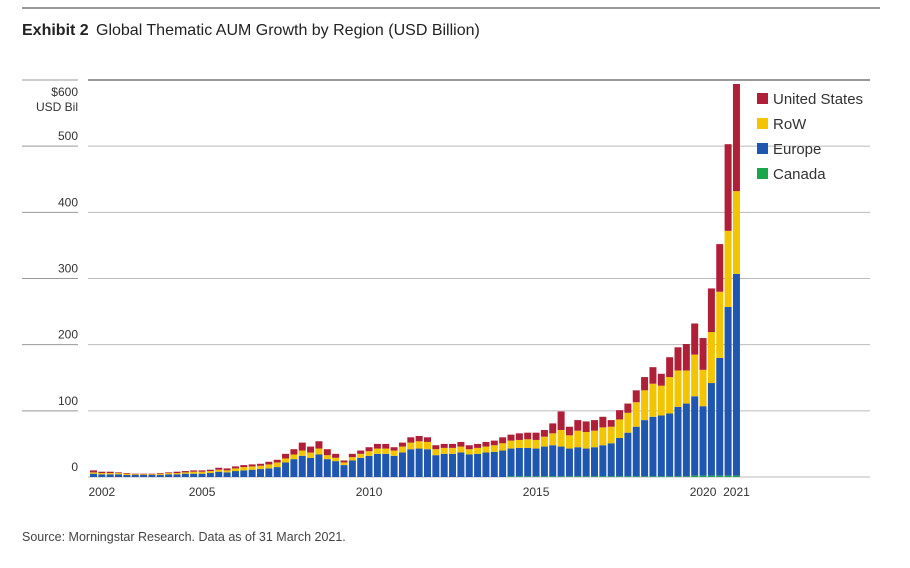  Describe the element at coordinates (57, 107) in the screenshot. I see `y-unit: USD Bil` at that location.